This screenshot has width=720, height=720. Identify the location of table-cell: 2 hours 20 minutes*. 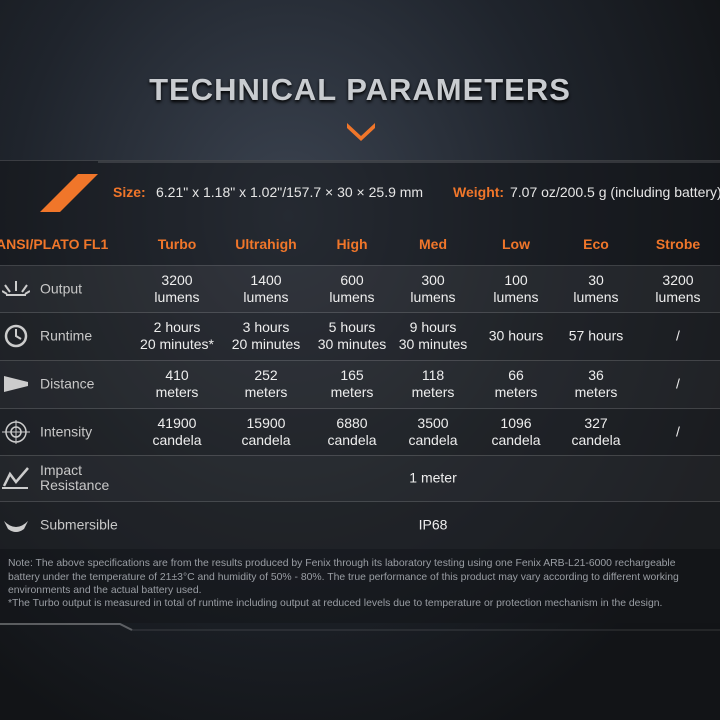
(177, 336).